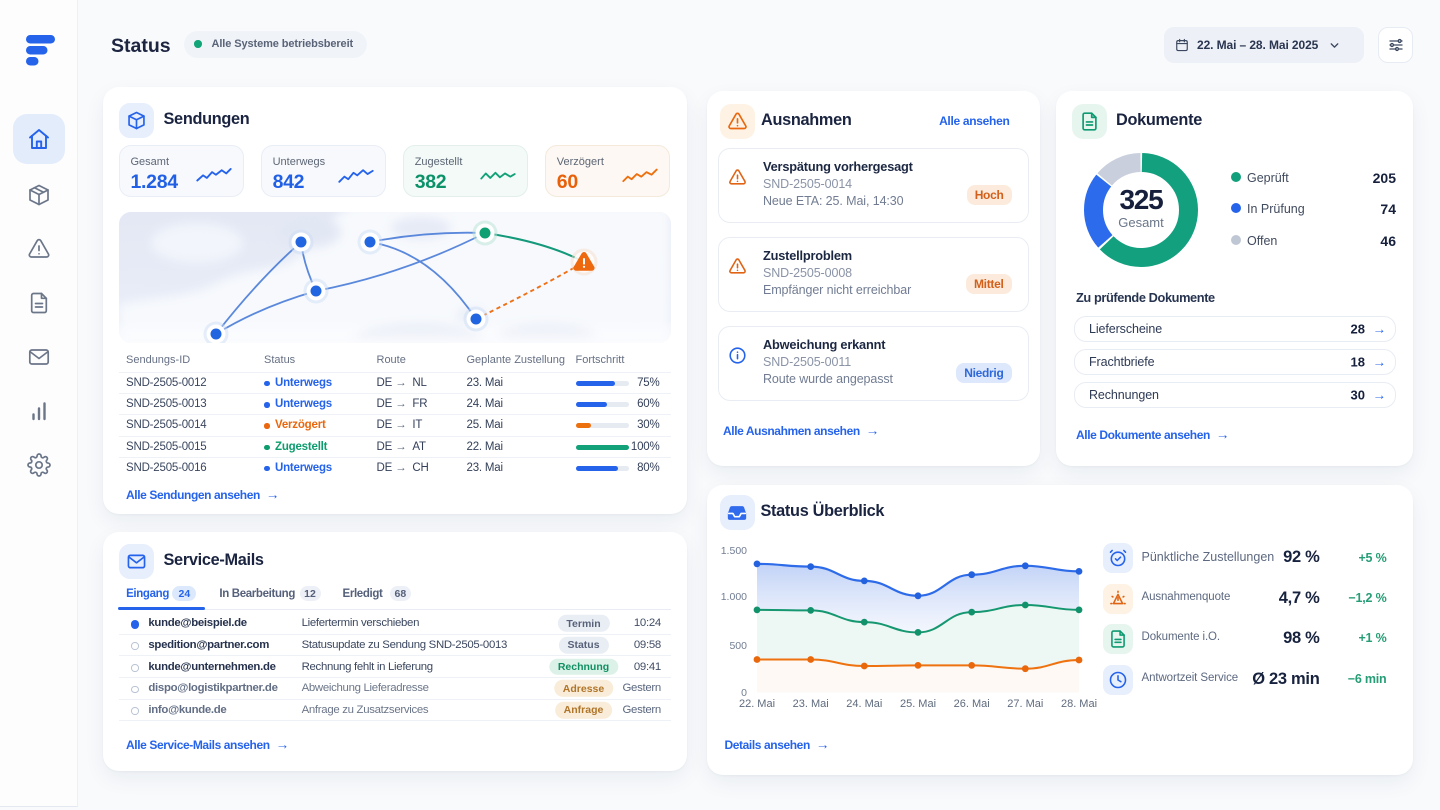 The image size is (1440, 810). I want to click on svg-text: 23. Mai, so click(810, 704).